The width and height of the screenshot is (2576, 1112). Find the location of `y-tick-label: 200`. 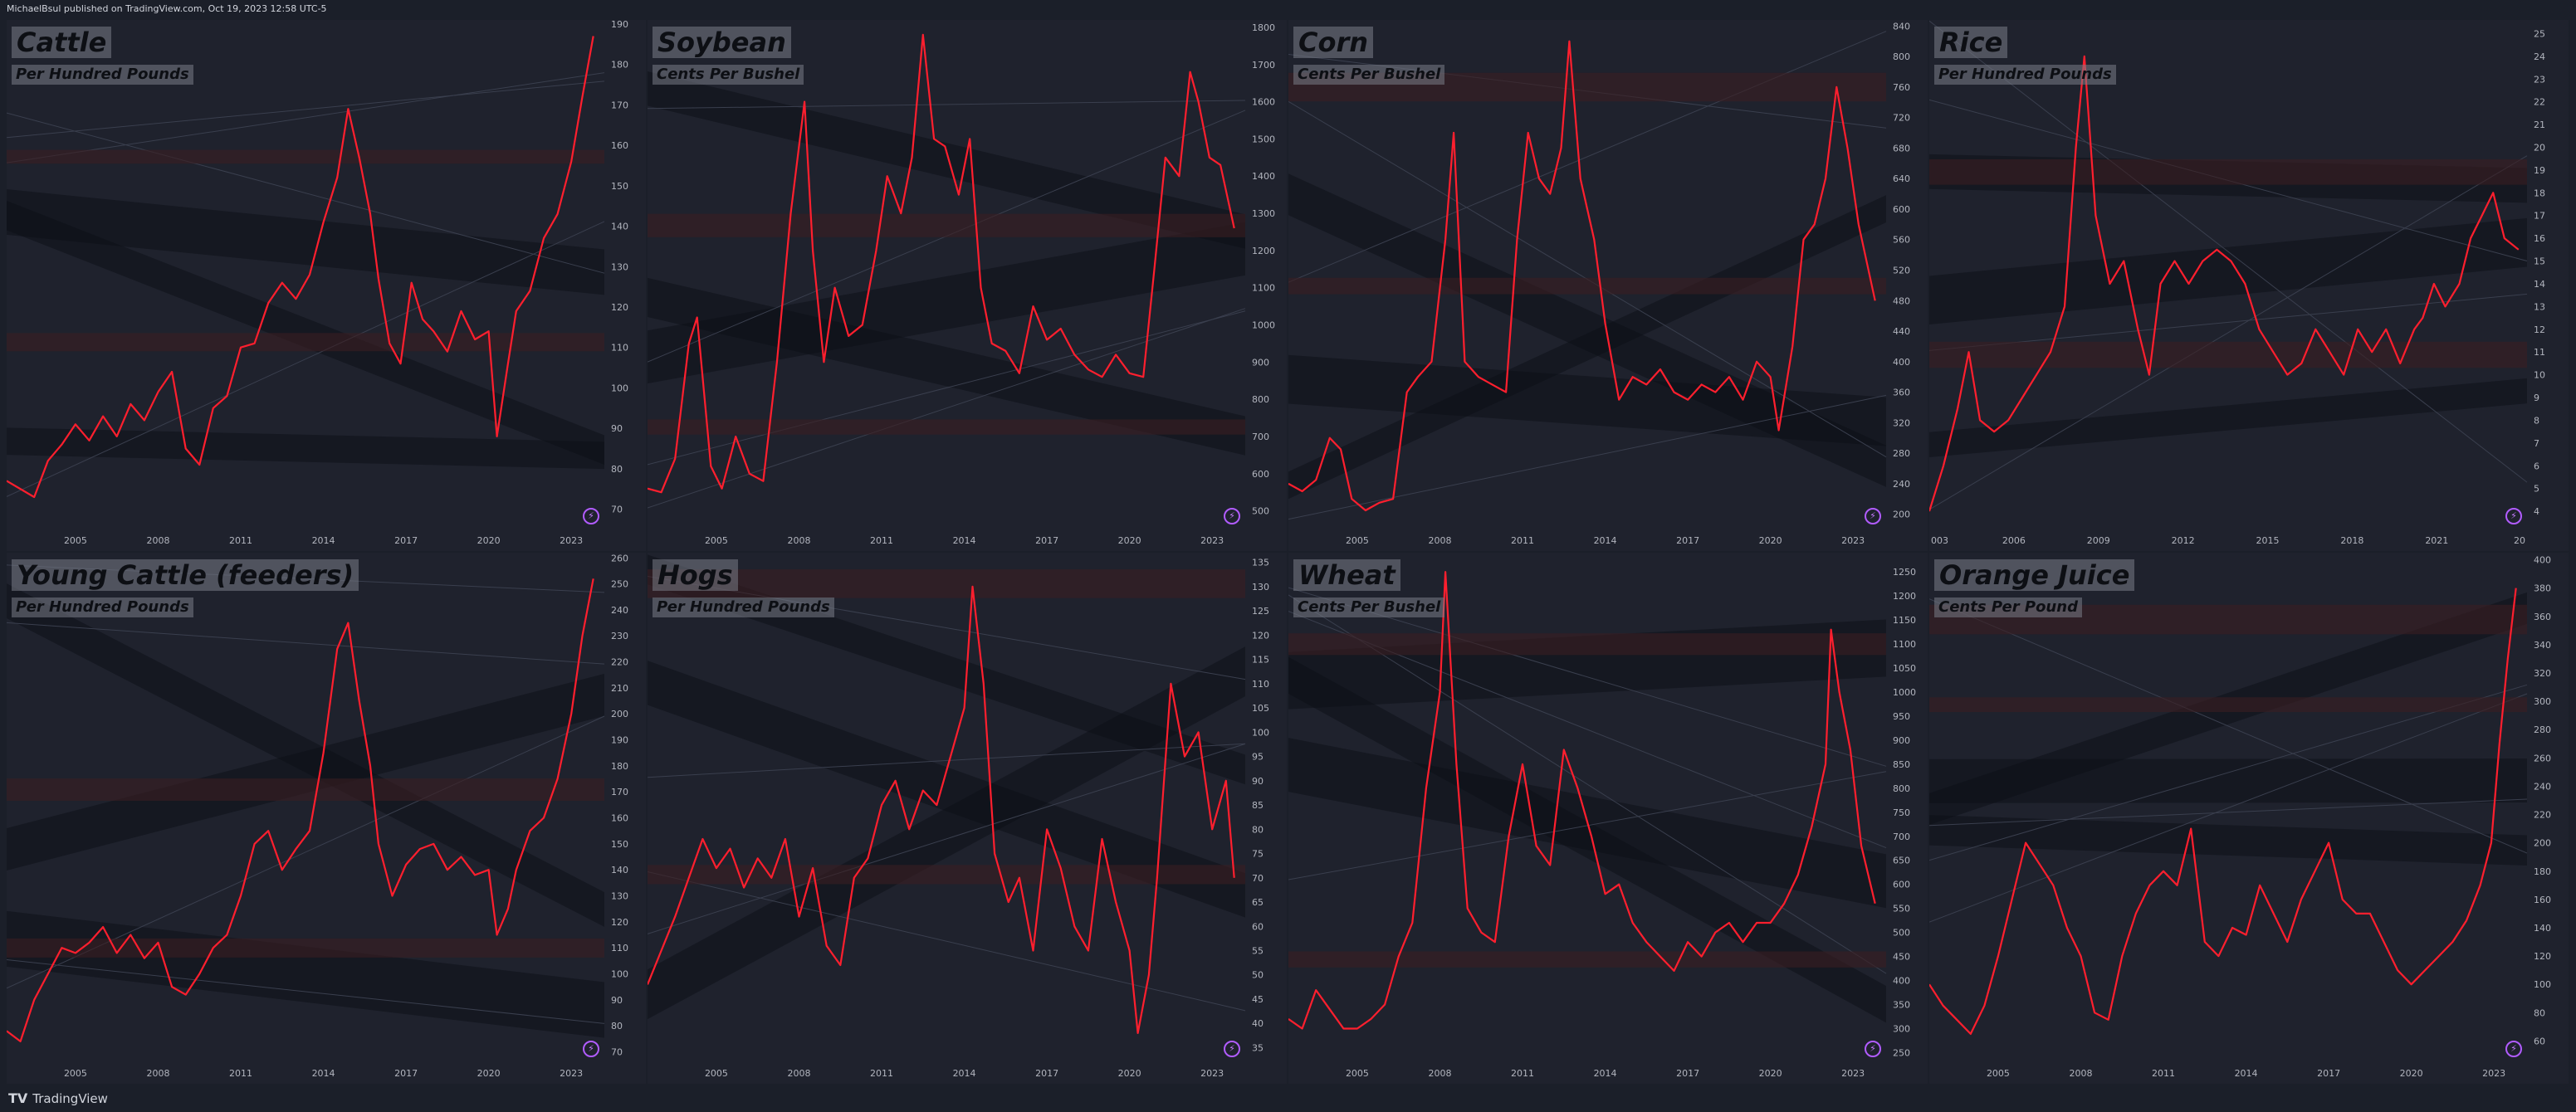

y-tick-label: 200 is located at coordinates (2542, 844).